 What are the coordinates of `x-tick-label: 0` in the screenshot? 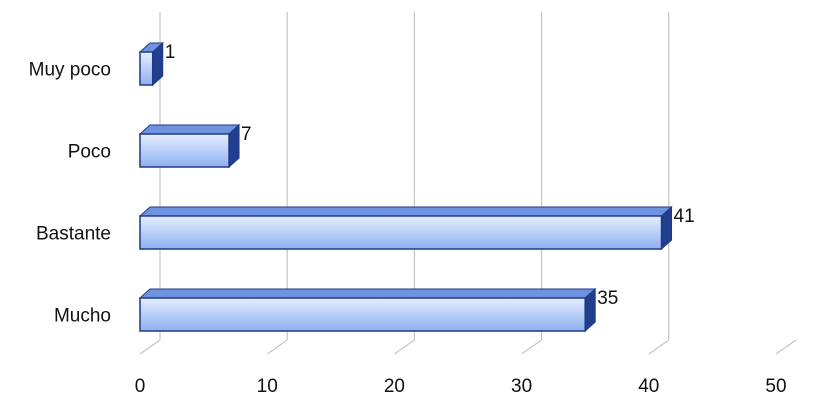 It's located at (140, 385).